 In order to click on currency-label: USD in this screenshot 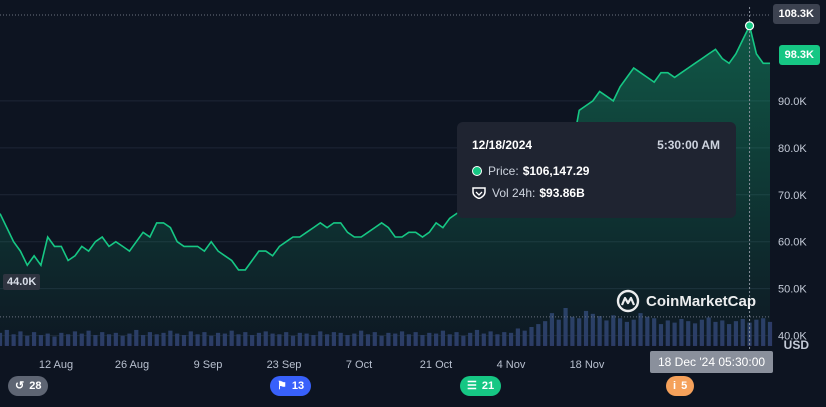, I will do `click(796, 345)`.